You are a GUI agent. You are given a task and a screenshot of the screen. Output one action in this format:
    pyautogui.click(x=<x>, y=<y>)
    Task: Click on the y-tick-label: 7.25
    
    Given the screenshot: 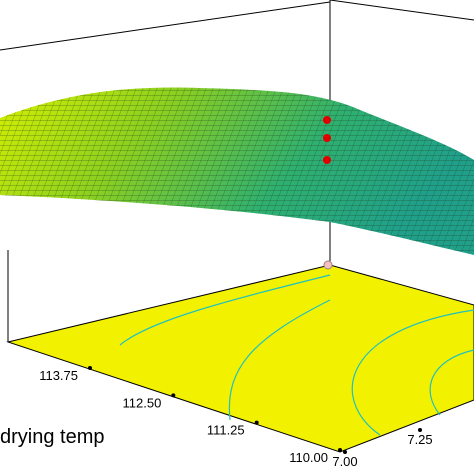 What is the action you would take?
    pyautogui.click(x=419, y=439)
    